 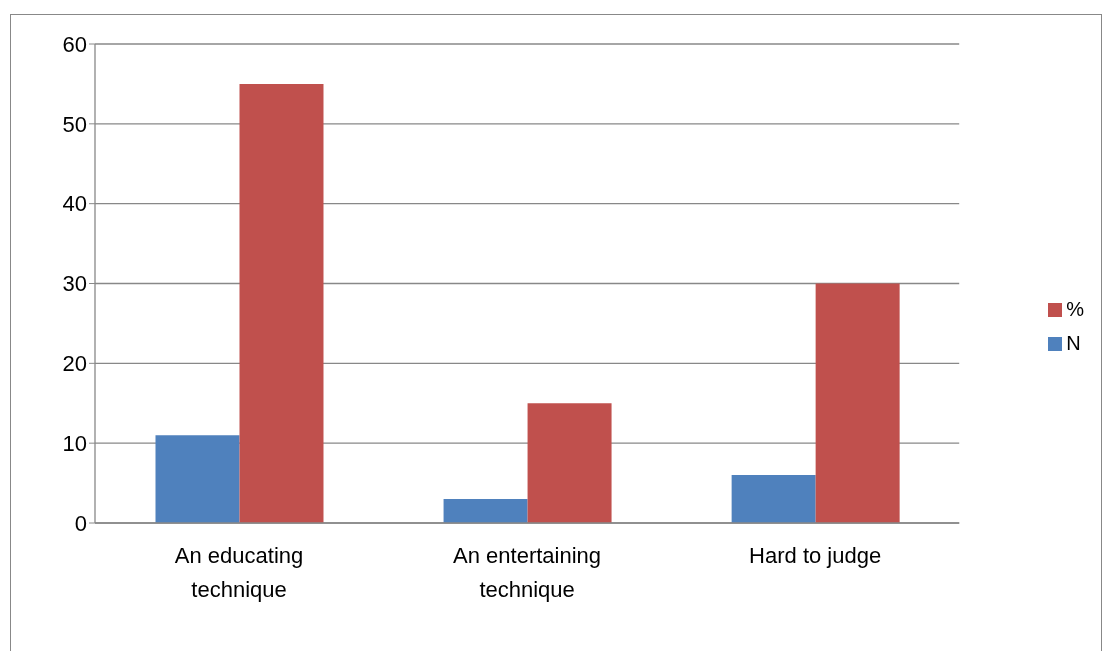 I want to click on x-tick-label: An educating technique, so click(x=239, y=572).